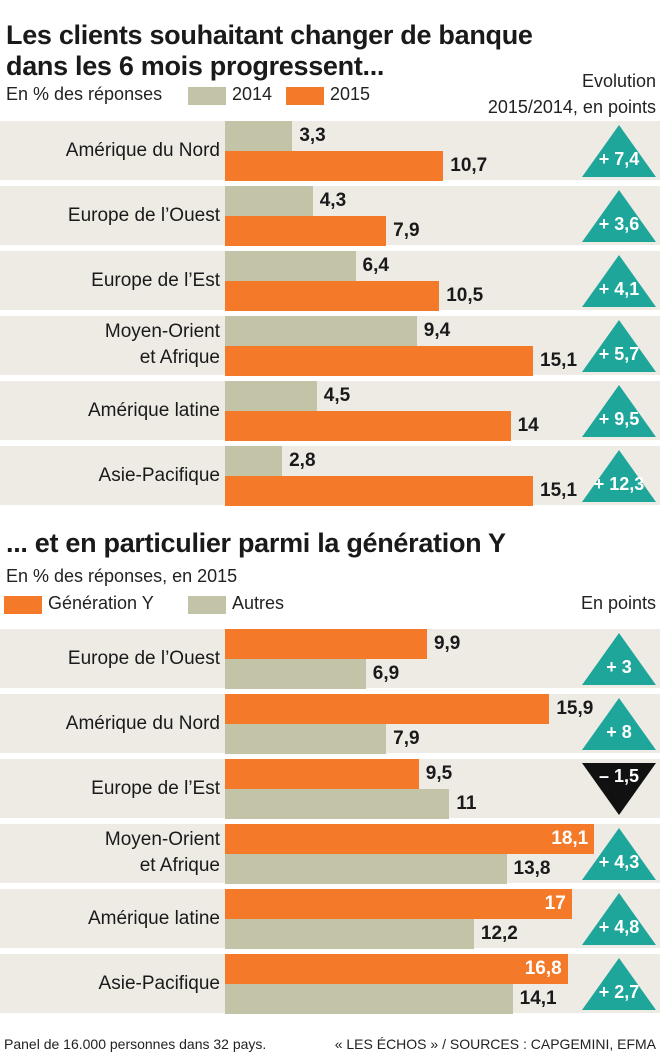 This screenshot has height=1058, width=660. What do you see at coordinates (532, 868) in the screenshot?
I see `chart2-data-label: 13,8` at bounding box center [532, 868].